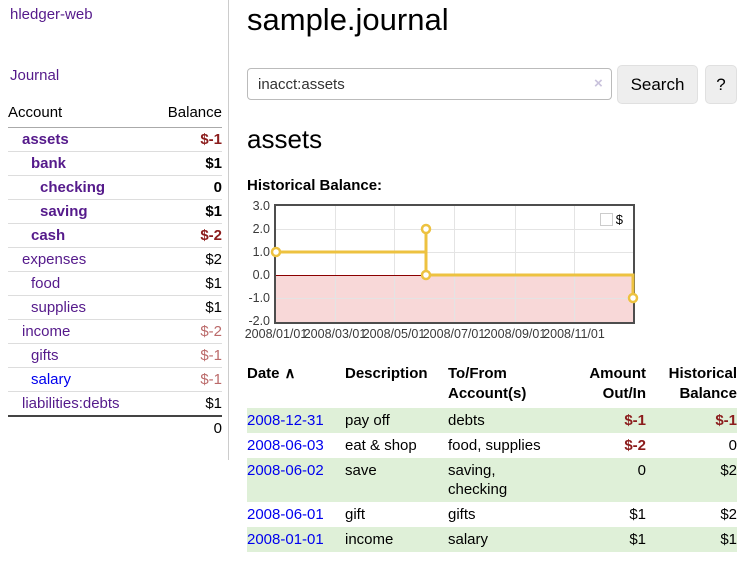 The width and height of the screenshot is (742, 582). What do you see at coordinates (35, 75) in the screenshot?
I see `sidebar-item-journal: Journal` at bounding box center [35, 75].